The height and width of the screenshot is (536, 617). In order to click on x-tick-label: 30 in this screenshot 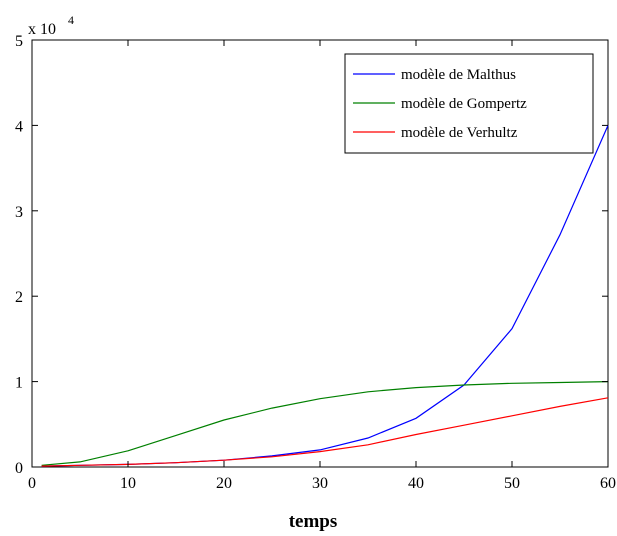, I will do `click(320, 483)`.